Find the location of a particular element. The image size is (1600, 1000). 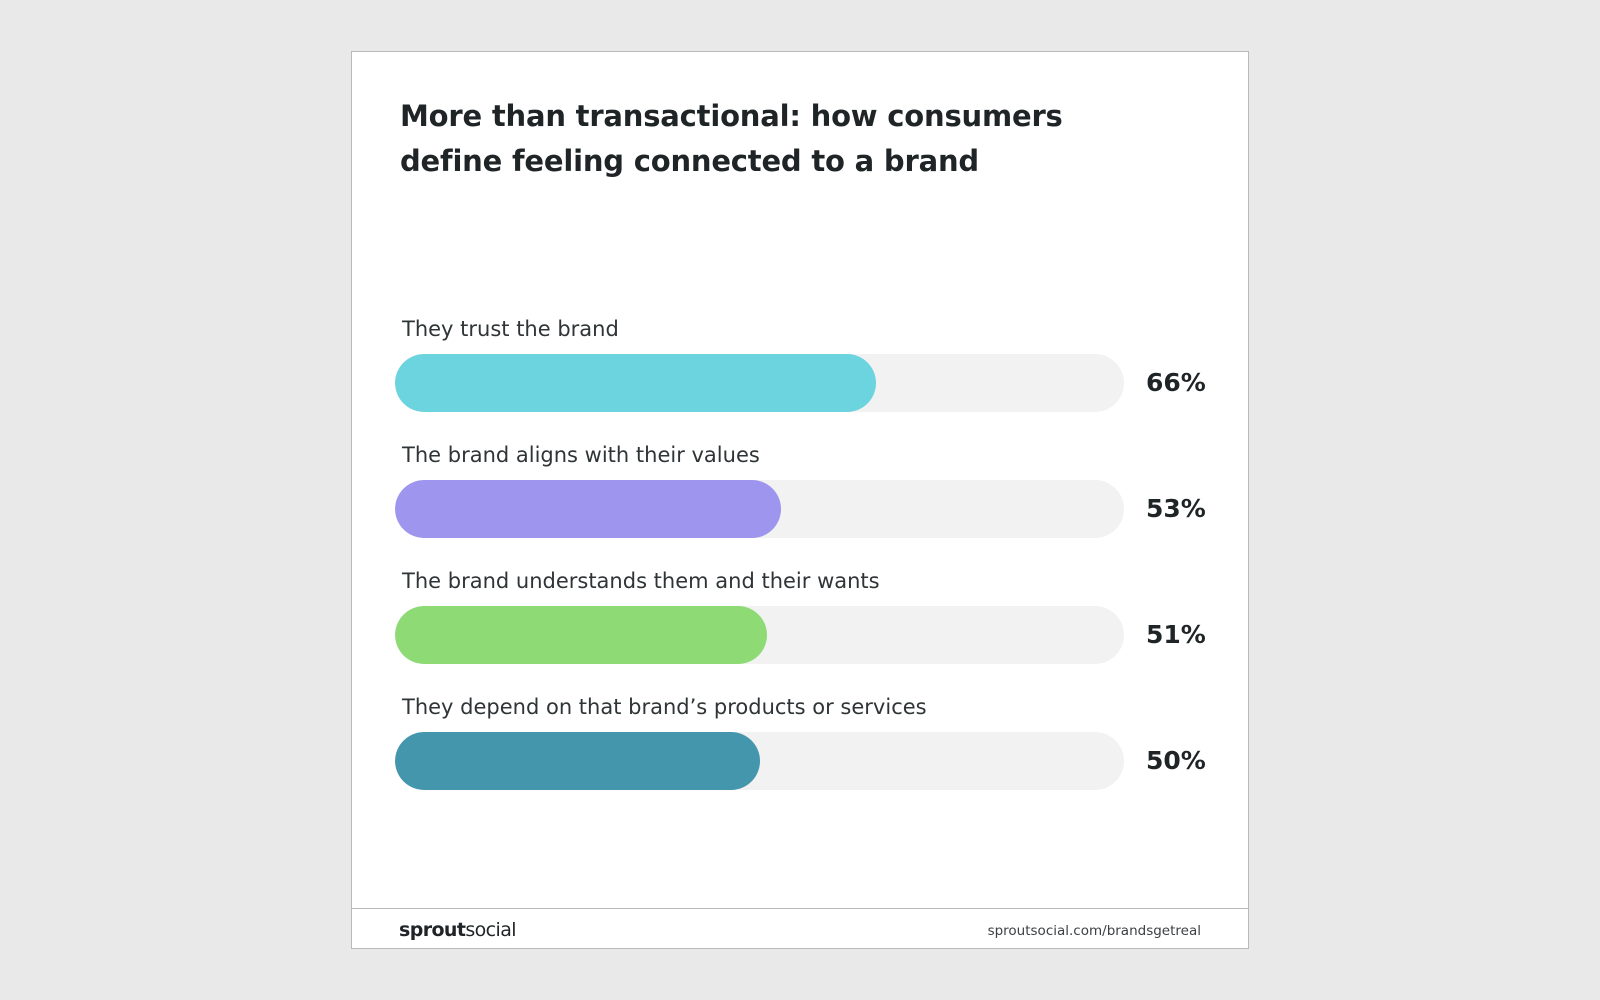

bar-value-label: 66% is located at coordinates (1176, 382).